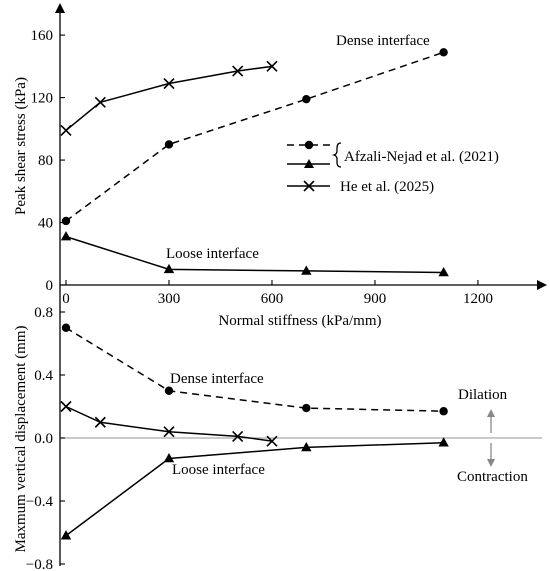 The image size is (550, 571). I want to click on x-tick-label: 1200, so click(478, 299).